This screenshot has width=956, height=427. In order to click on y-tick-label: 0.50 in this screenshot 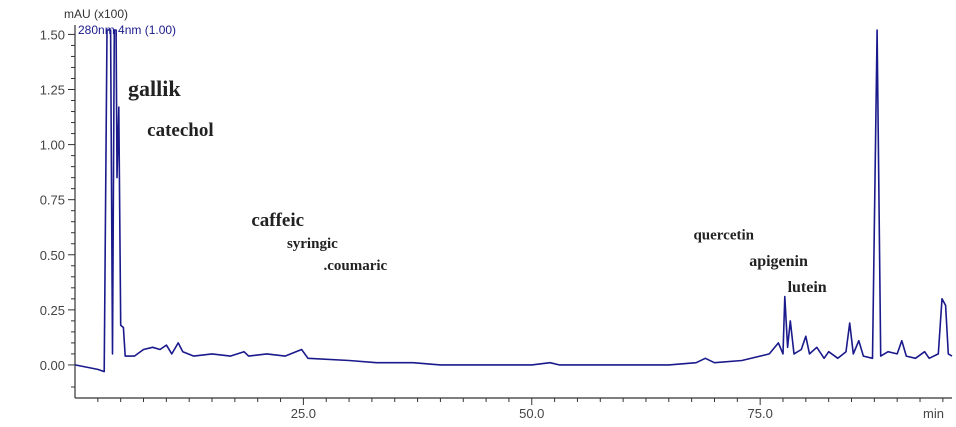, I will do `click(52, 255)`.